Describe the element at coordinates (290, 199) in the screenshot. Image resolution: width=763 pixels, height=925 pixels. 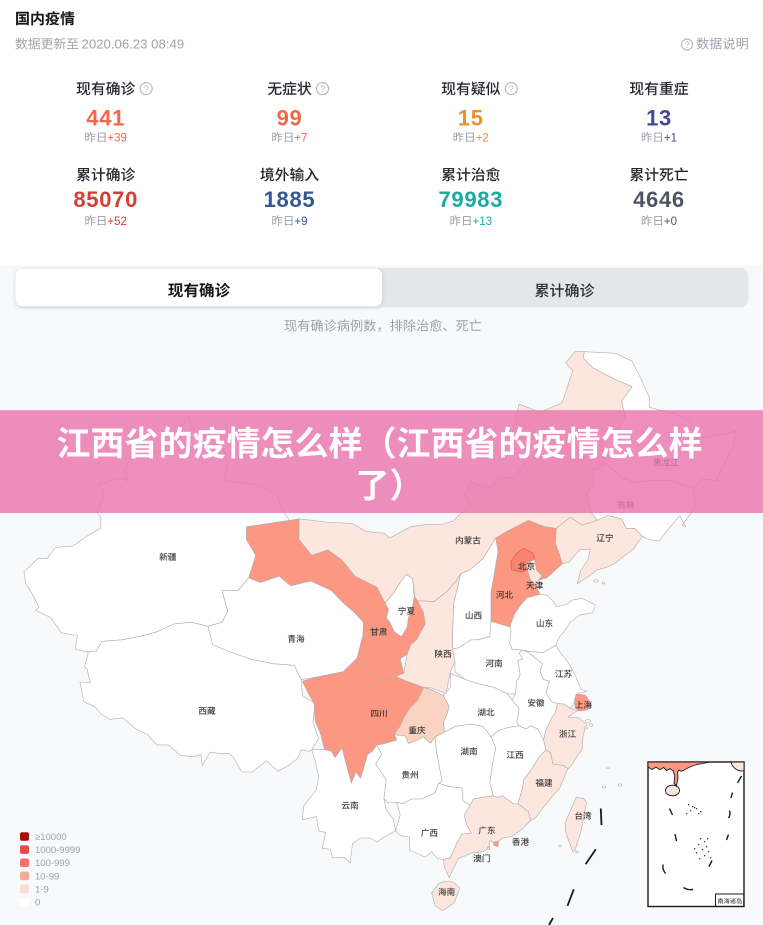
I see `svg-text: 1885` at that location.